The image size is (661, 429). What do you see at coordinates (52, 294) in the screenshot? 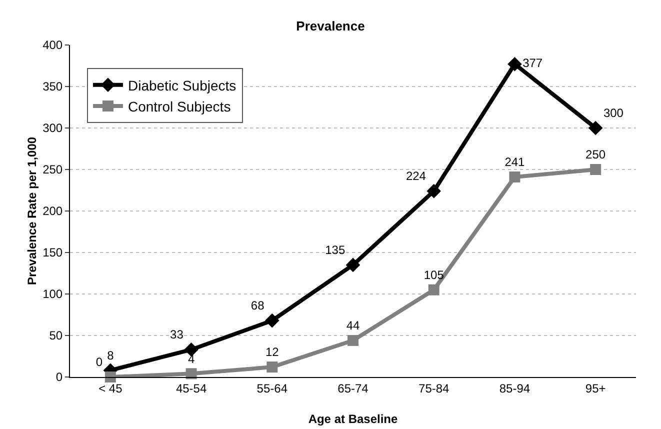
I see `y-tick-label: 100` at bounding box center [52, 294].